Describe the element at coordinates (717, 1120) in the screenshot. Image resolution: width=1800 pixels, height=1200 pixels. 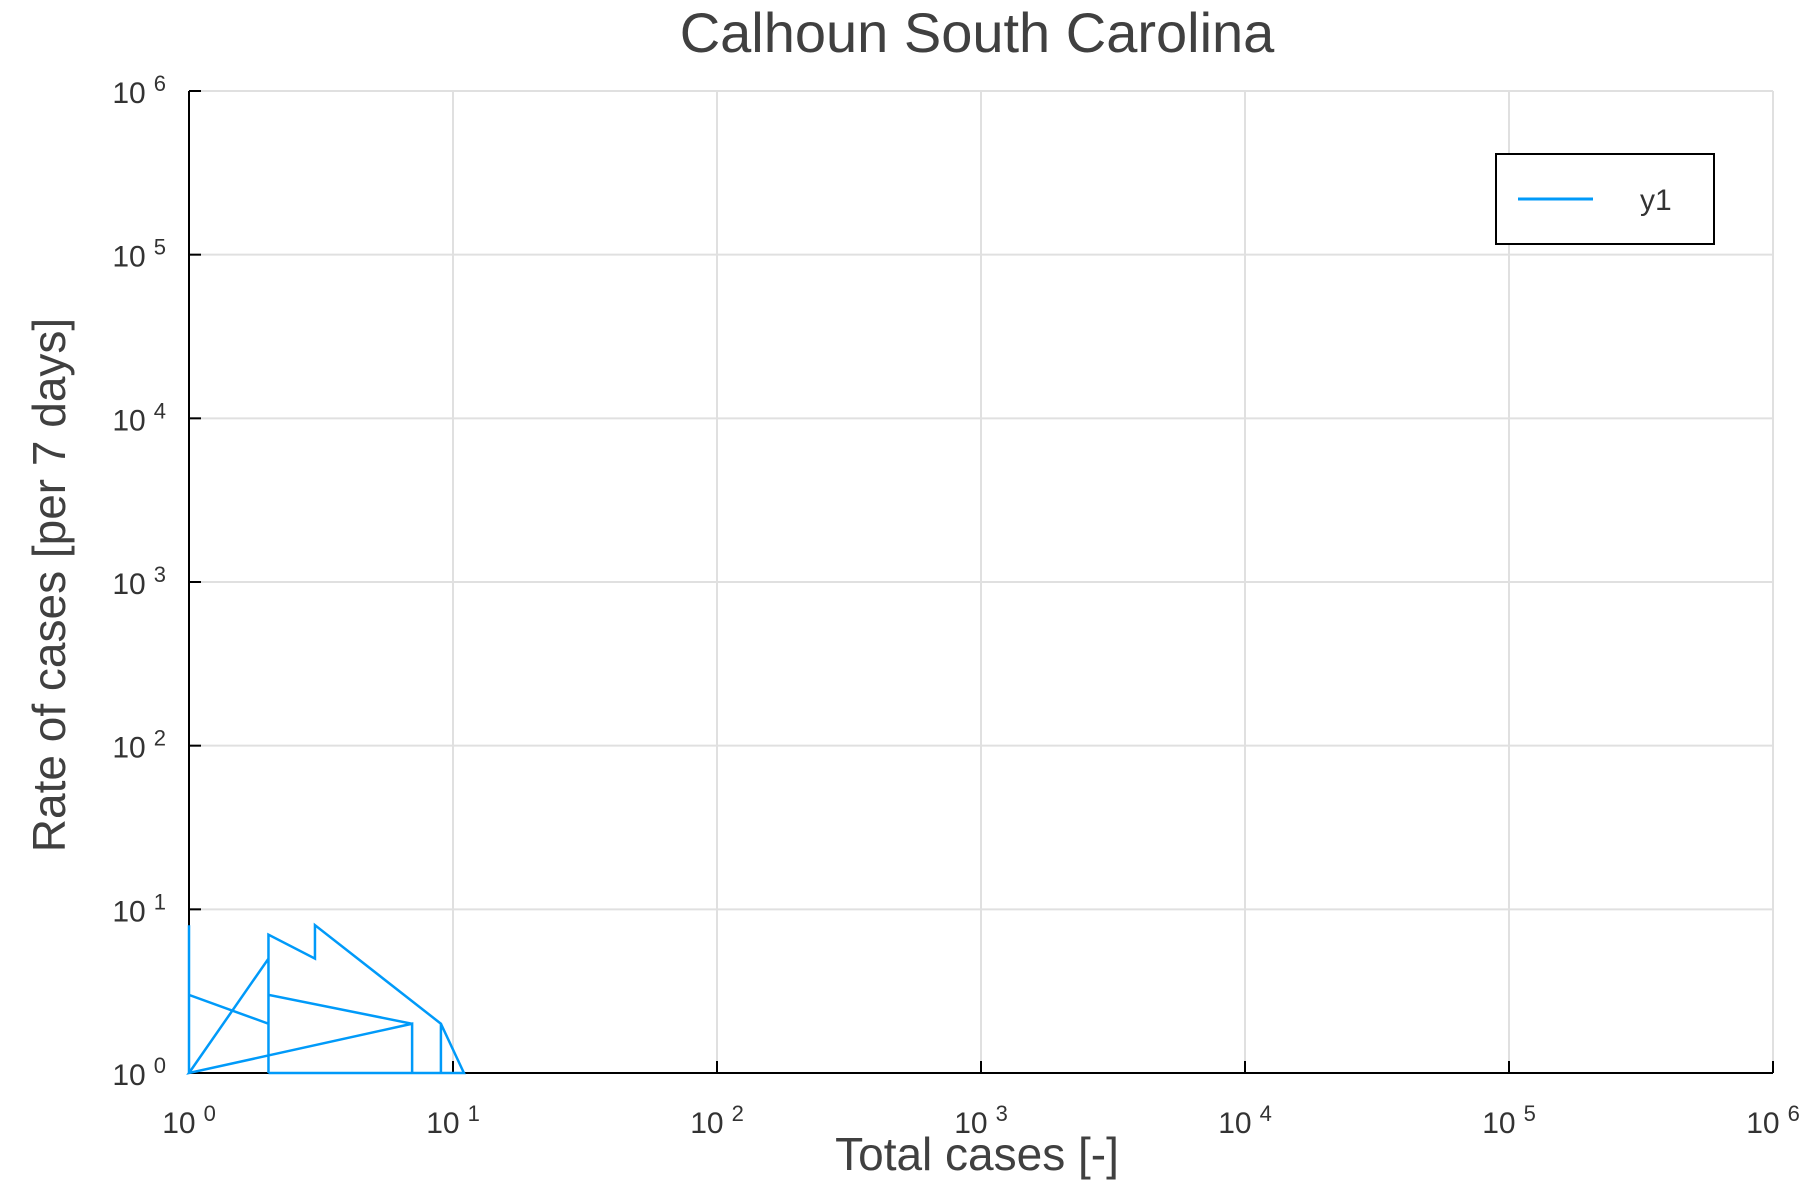
I see `x-tick-label: 10 2` at that location.